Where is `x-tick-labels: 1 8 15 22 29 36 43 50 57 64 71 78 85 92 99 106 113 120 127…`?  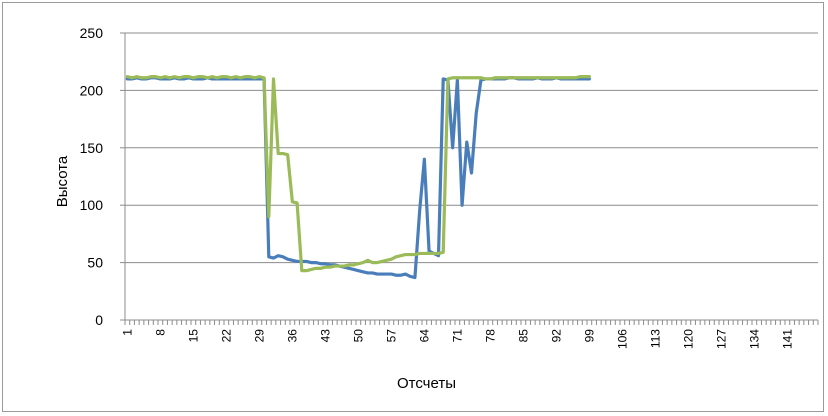
x-tick-labels: 1 8 15 22 29 36 43 50 57 64 71 78 85 92 99 106 113 120 127… is located at coordinates (457, 339).